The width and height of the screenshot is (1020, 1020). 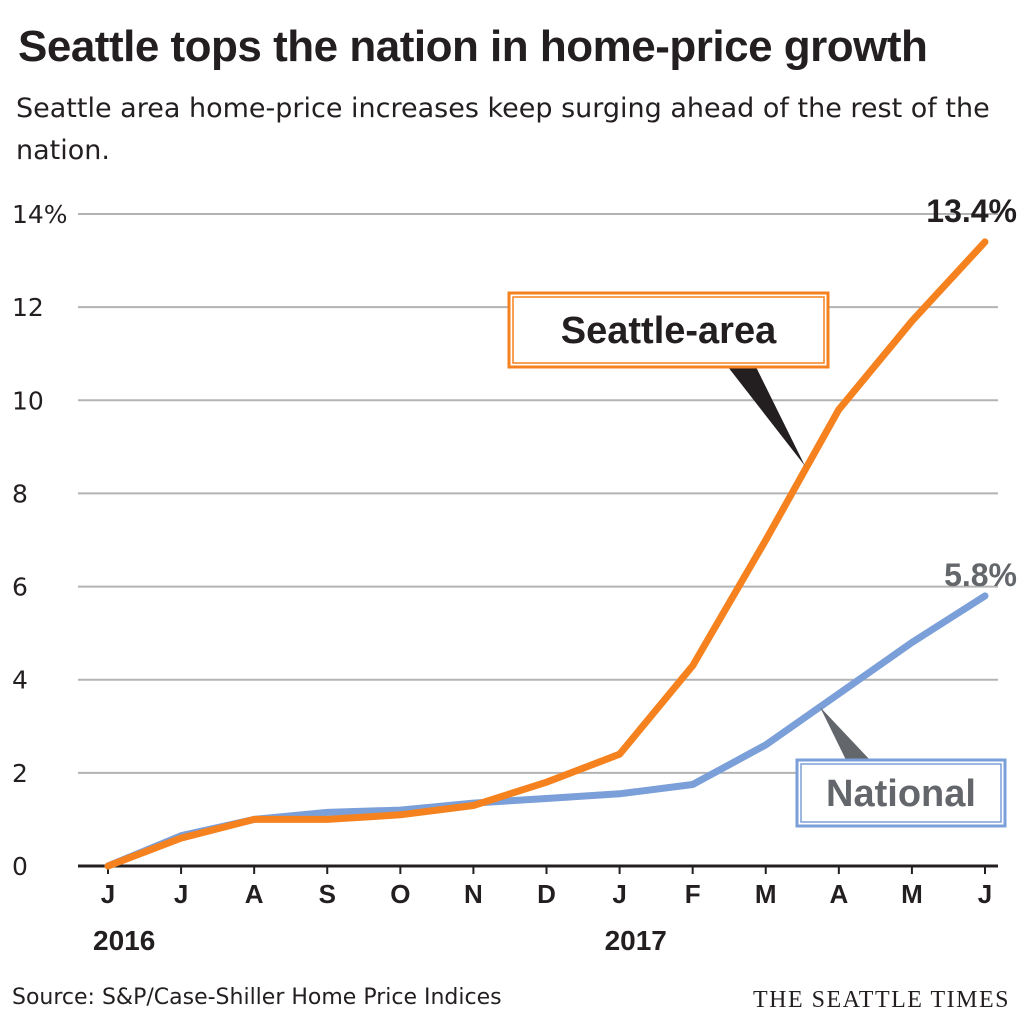 What do you see at coordinates (124, 940) in the screenshot?
I see `year-label: 2016` at bounding box center [124, 940].